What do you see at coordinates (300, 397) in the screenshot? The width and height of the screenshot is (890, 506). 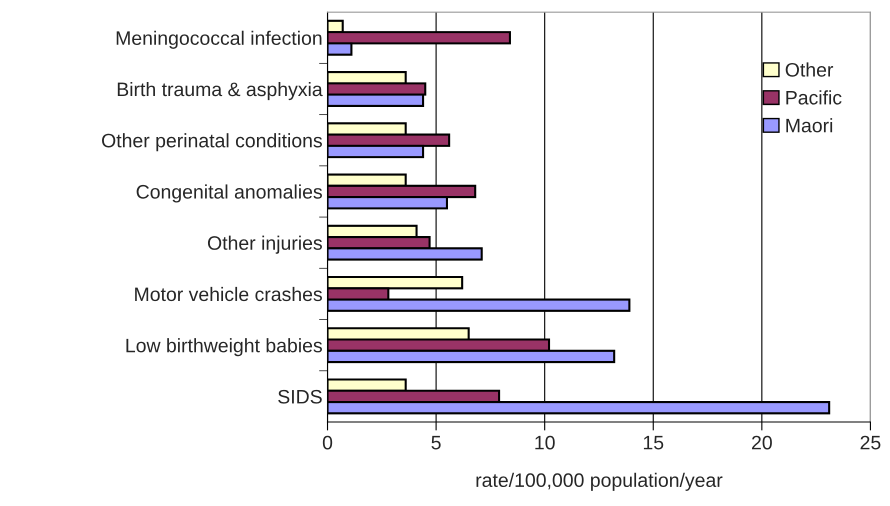 I see `y-tick-label: SIDS` at bounding box center [300, 397].